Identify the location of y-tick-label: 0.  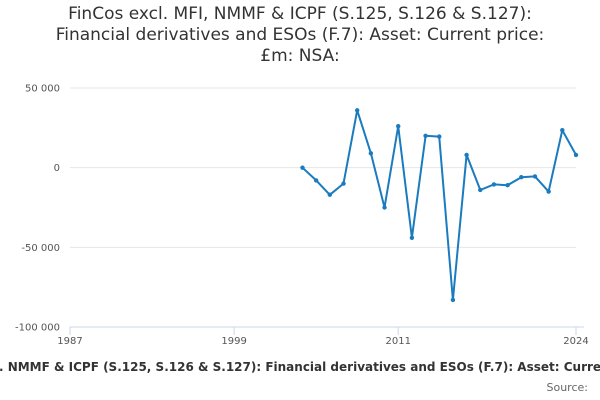
(57, 168).